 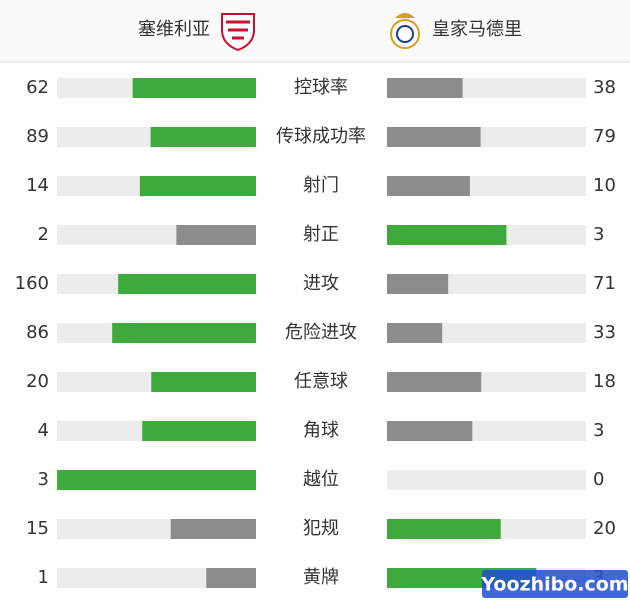 I want to click on home-logo, so click(x=238, y=32).